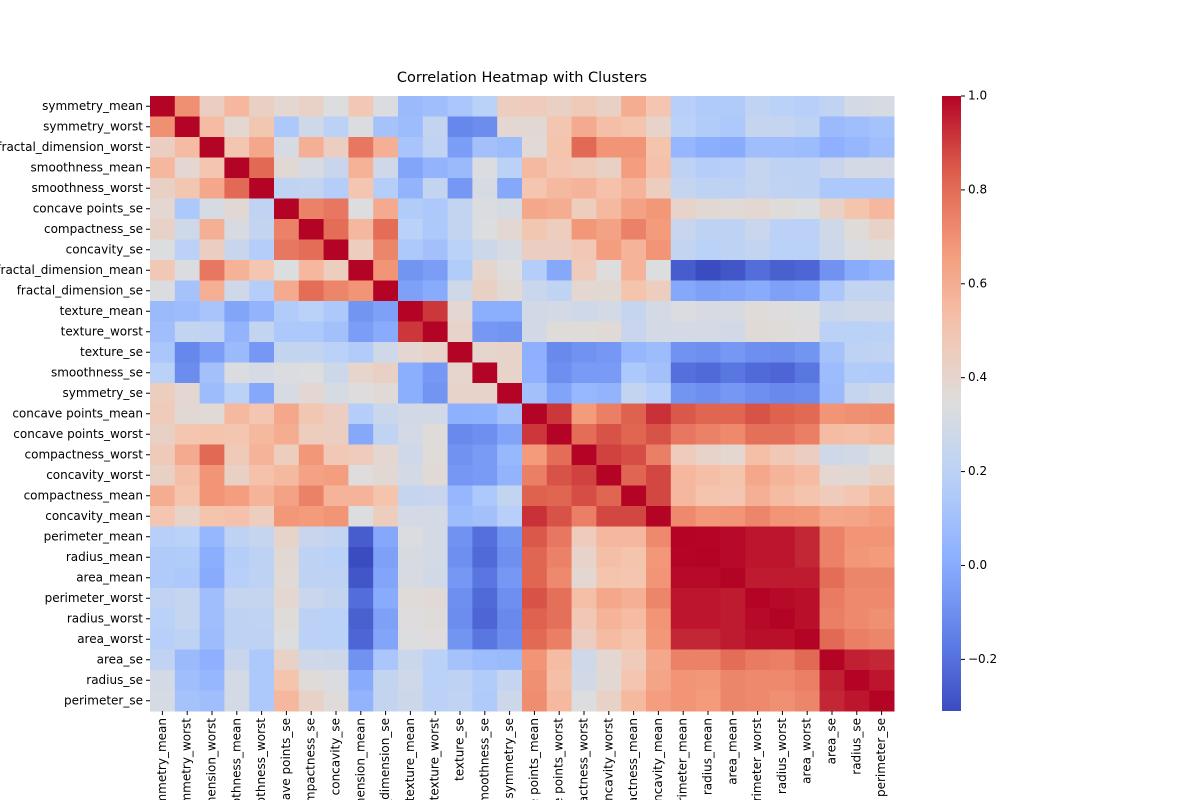  What do you see at coordinates (104, 557) in the screenshot?
I see `y-tick-label: radius_mean` at bounding box center [104, 557].